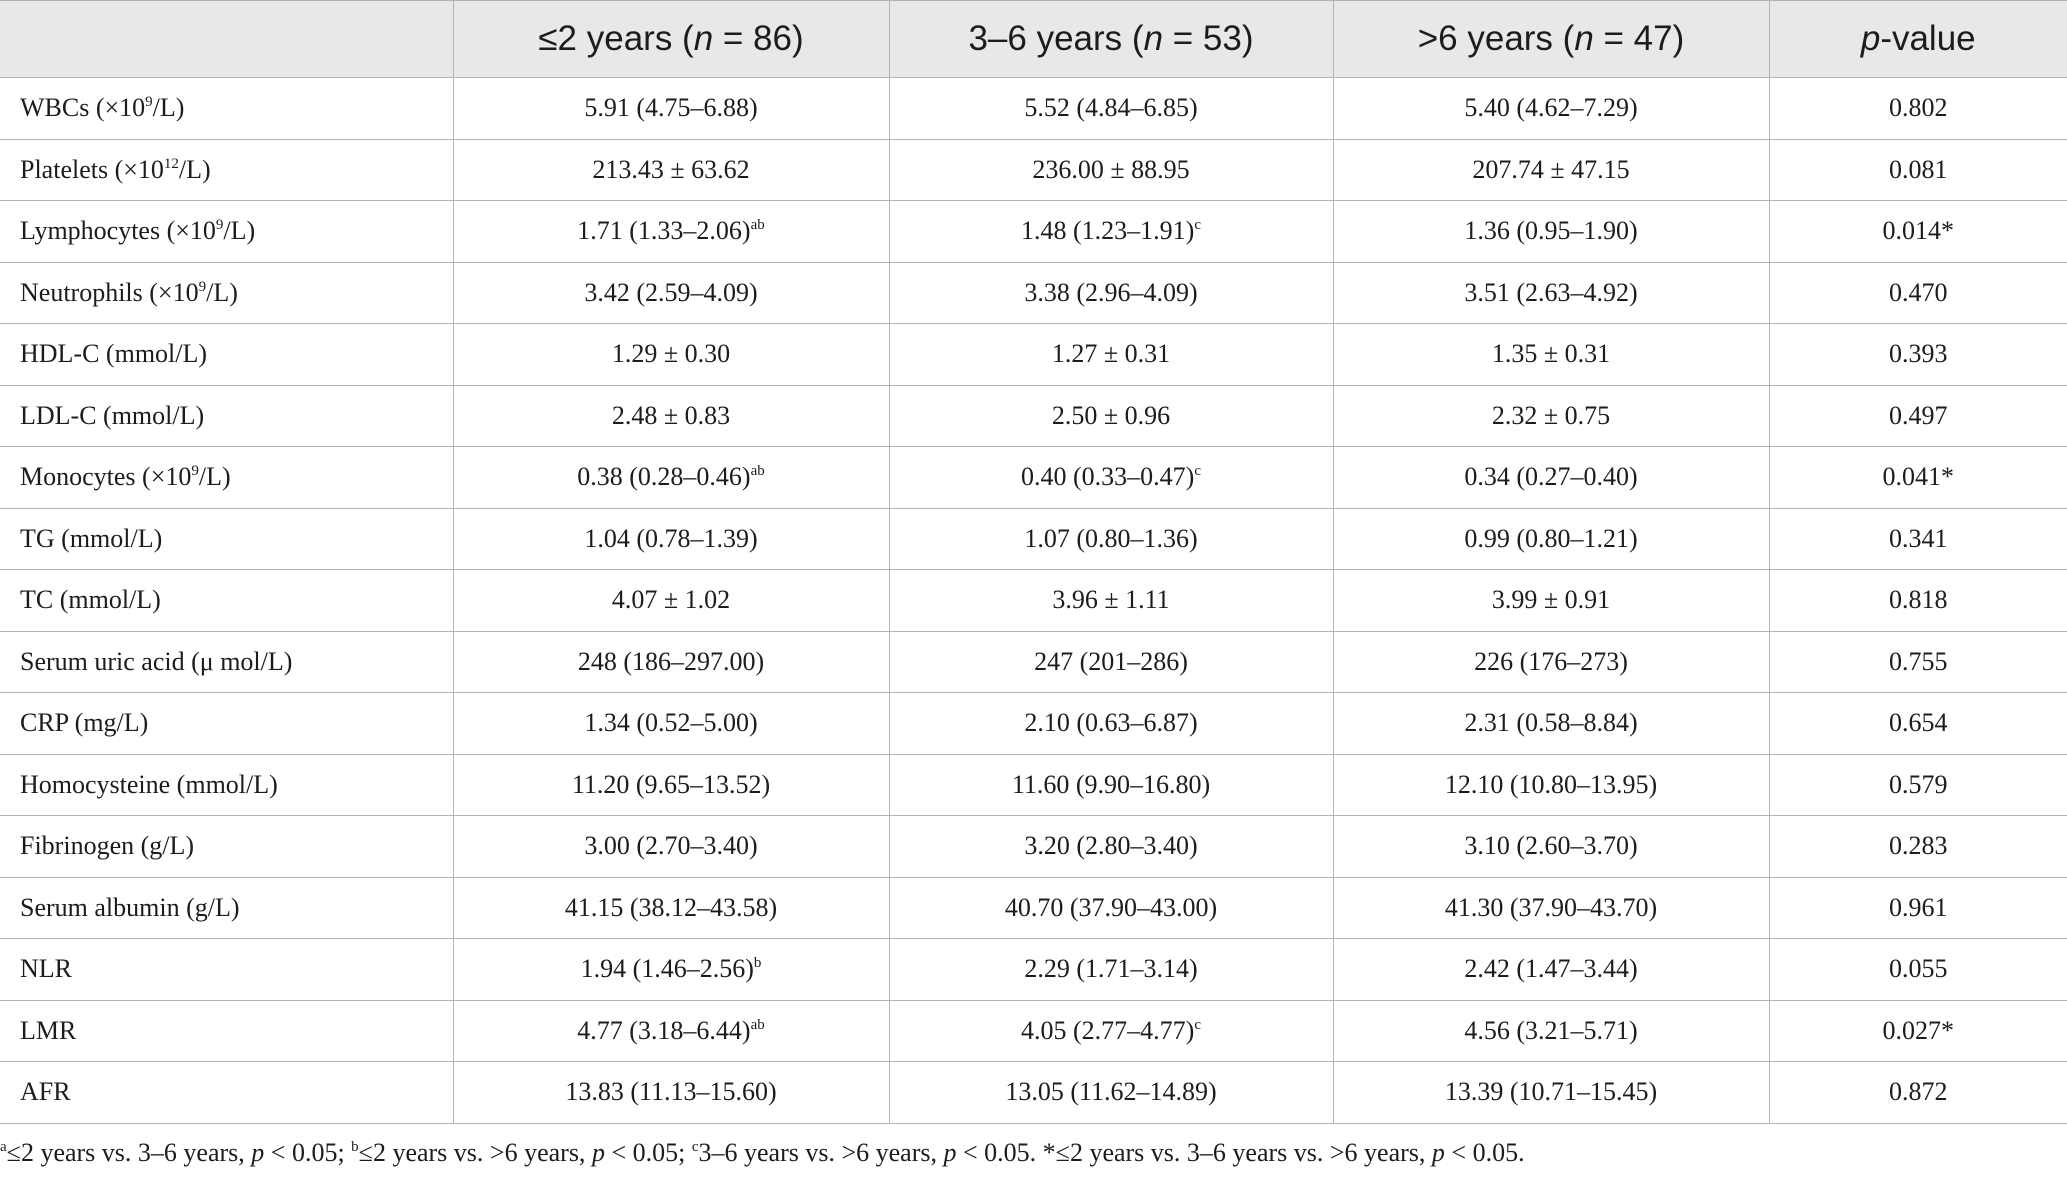 This screenshot has width=2067, height=1182. What do you see at coordinates (168, 108) in the screenshot?
I see `row-label-unit: /L)` at bounding box center [168, 108].